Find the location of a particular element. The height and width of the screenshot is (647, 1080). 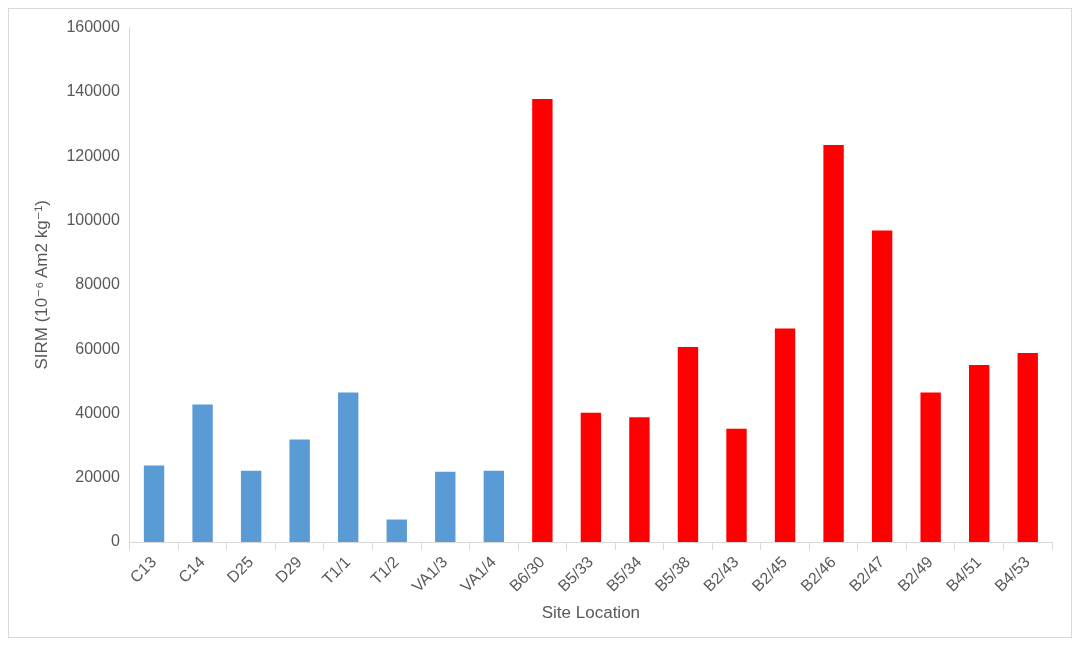

x-axis-title: Site Location is located at coordinates (591, 613).